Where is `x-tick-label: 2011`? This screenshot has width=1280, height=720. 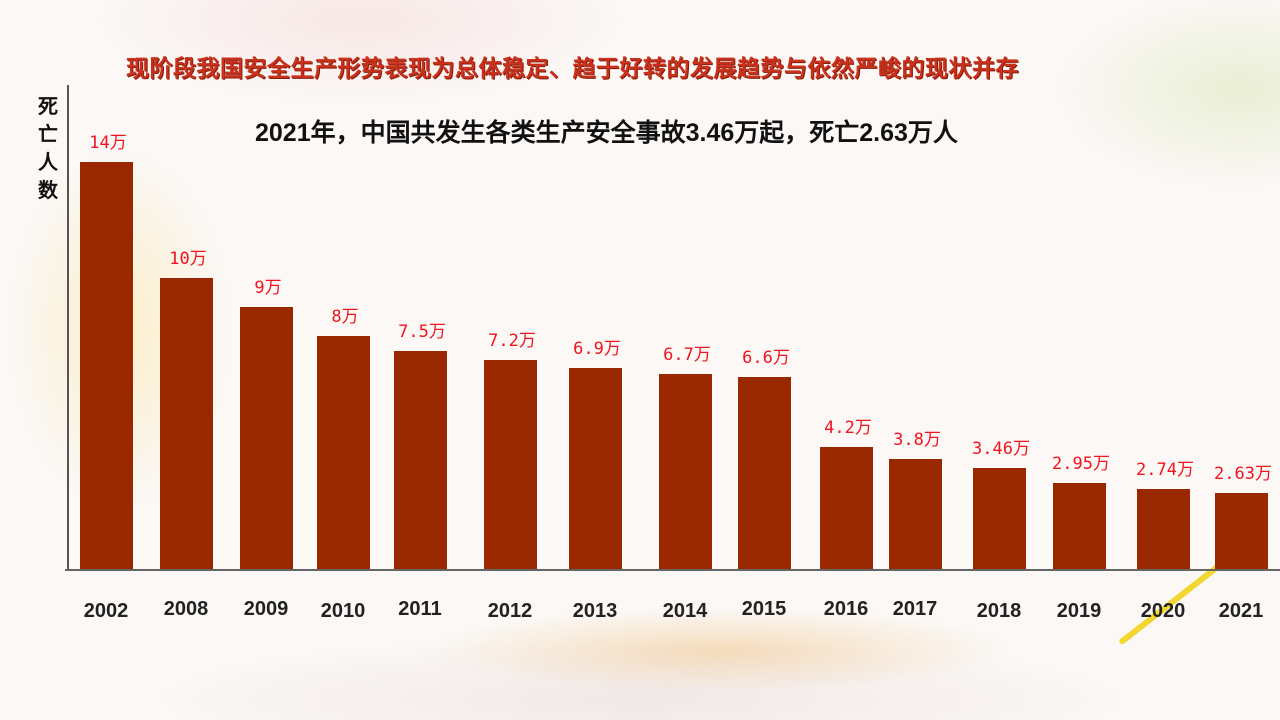 x-tick-label: 2011 is located at coordinates (420, 609).